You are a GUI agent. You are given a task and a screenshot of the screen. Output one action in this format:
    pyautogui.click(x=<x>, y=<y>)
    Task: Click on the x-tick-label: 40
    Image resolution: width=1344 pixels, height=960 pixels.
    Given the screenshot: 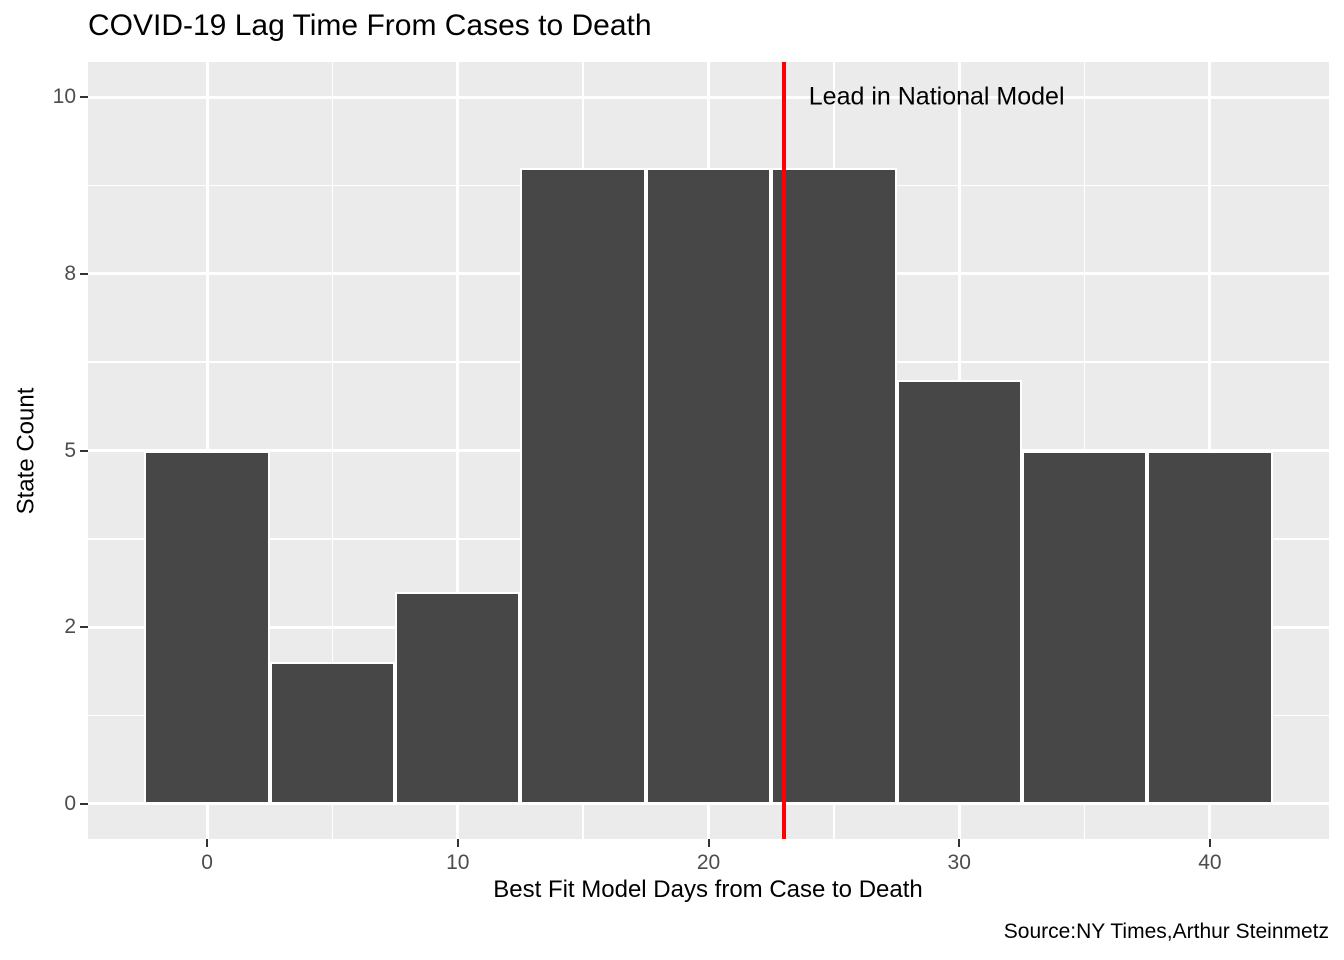 What is the action you would take?
    pyautogui.click(x=1210, y=862)
    